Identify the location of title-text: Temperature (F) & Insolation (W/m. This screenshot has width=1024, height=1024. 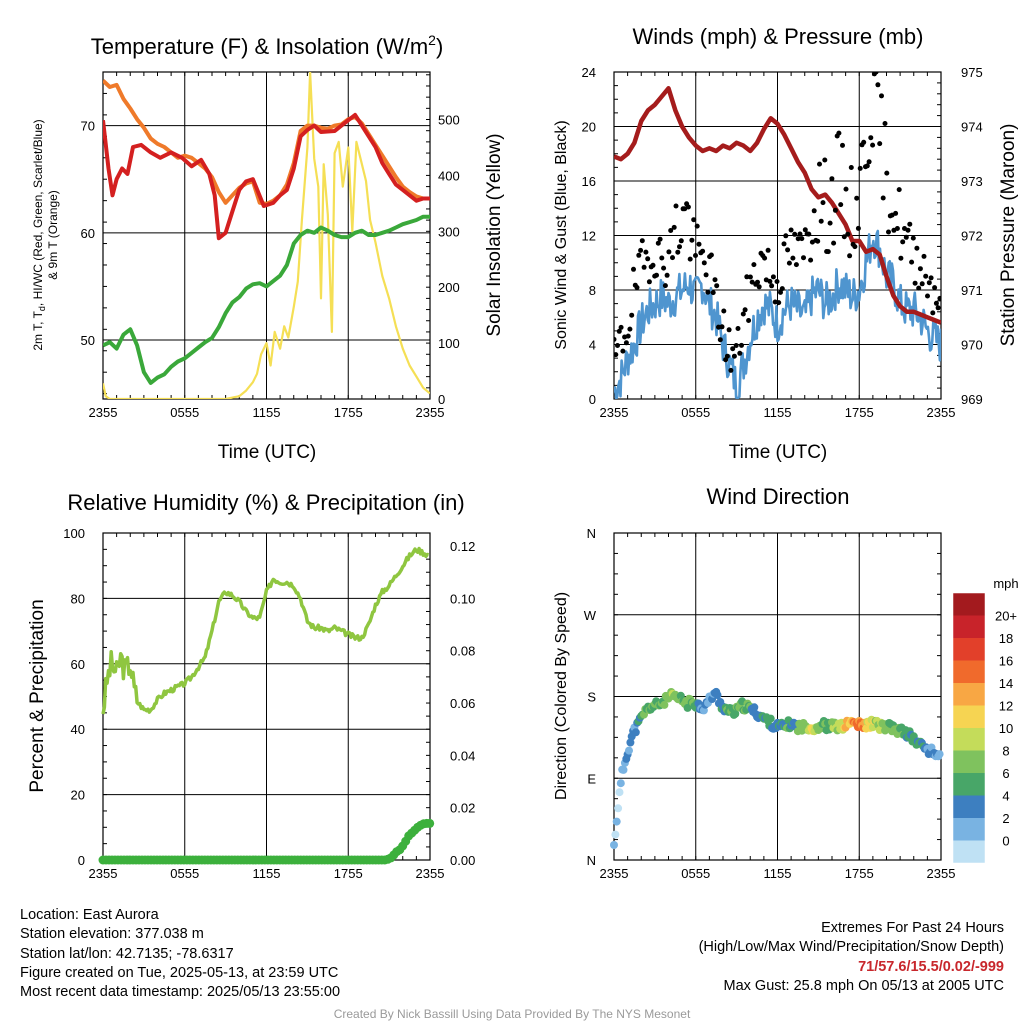
(259, 46).